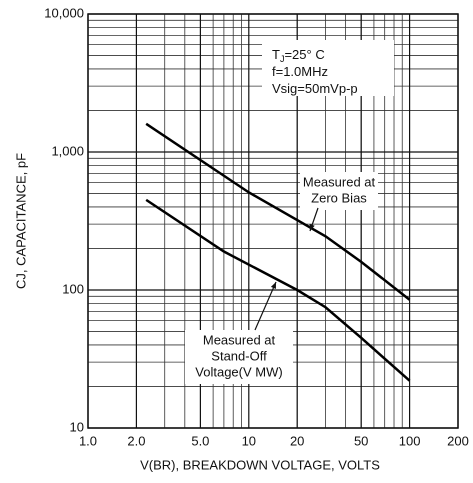 The width and height of the screenshot is (473, 483). I want to click on y-tick-label: 10,000, so click(64, 12).